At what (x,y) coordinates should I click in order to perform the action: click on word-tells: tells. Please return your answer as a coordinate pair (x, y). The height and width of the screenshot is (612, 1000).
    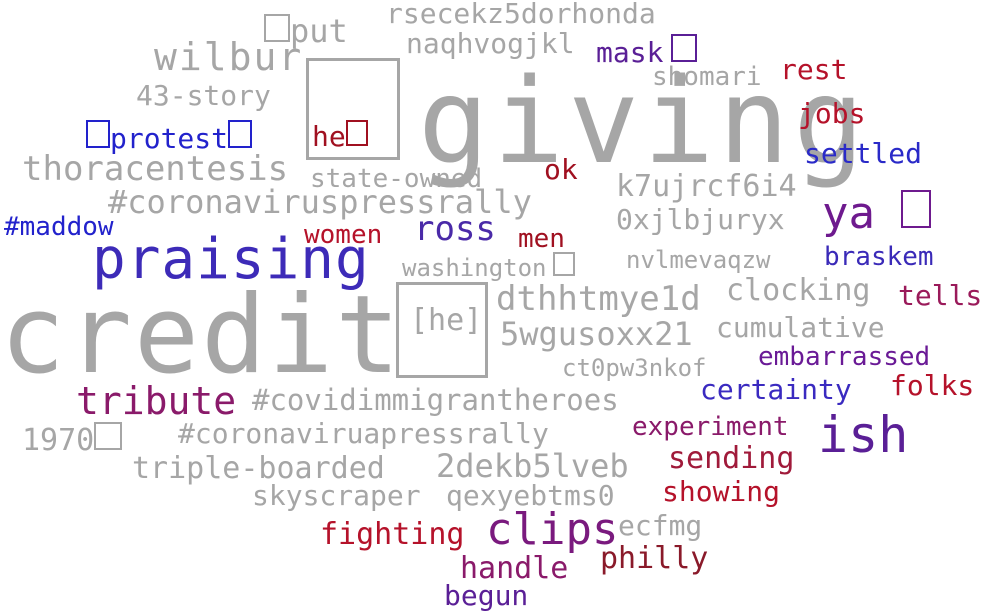
    Looking at the image, I should click on (940, 296).